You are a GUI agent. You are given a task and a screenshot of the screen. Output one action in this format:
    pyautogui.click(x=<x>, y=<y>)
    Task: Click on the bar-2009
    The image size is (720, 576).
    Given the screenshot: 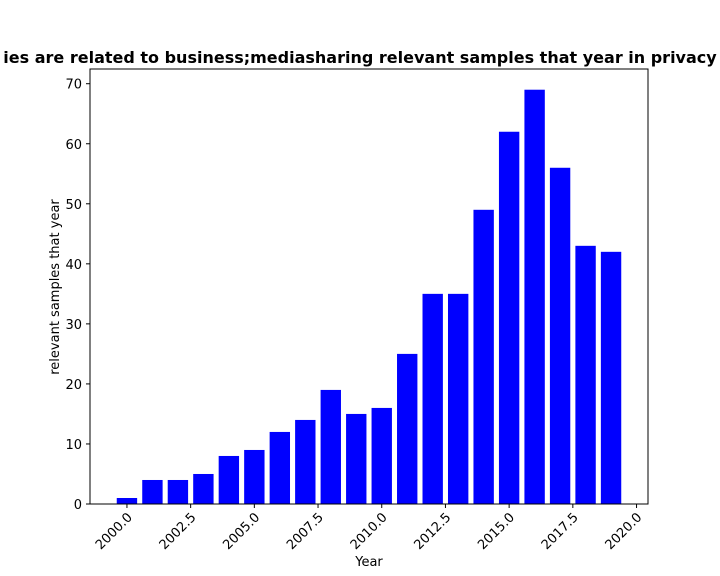 What is the action you would take?
    pyautogui.click(x=356, y=458)
    